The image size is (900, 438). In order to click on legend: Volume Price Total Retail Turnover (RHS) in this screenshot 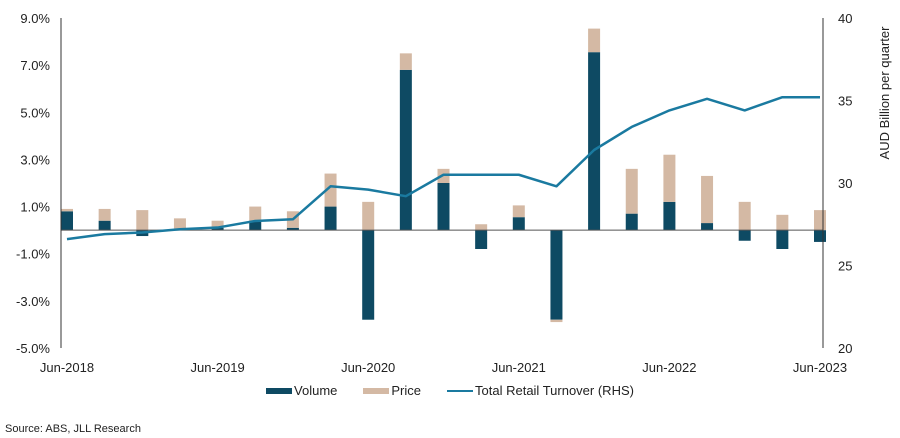, I will do `click(450, 390)`.